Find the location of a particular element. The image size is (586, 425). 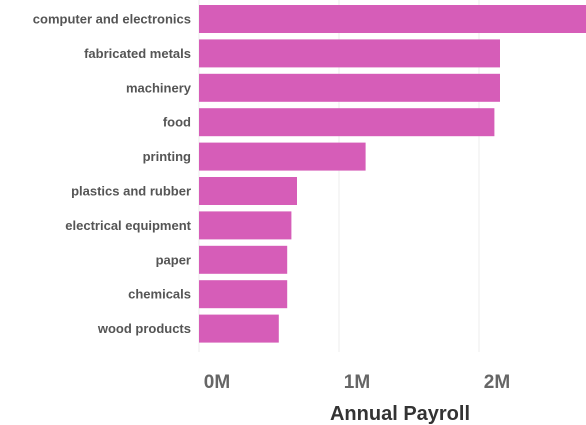

x-tick-label: 0M is located at coordinates (217, 382).